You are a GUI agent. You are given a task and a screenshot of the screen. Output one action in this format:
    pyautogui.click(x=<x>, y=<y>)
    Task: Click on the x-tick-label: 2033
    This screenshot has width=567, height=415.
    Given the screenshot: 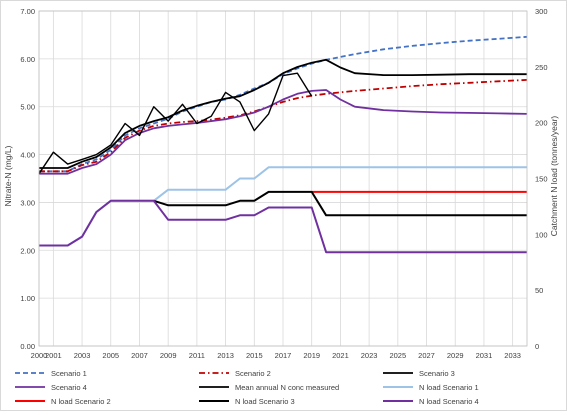 What is the action you would take?
    pyautogui.click(x=512, y=355)
    